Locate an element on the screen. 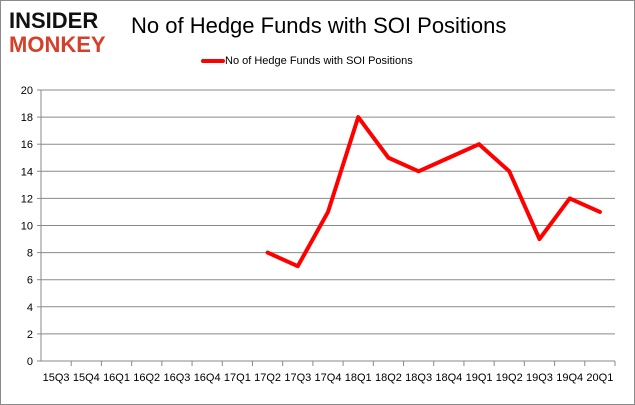 This screenshot has height=405, width=635. x-tick-label: 16Q1 is located at coordinates (116, 378).